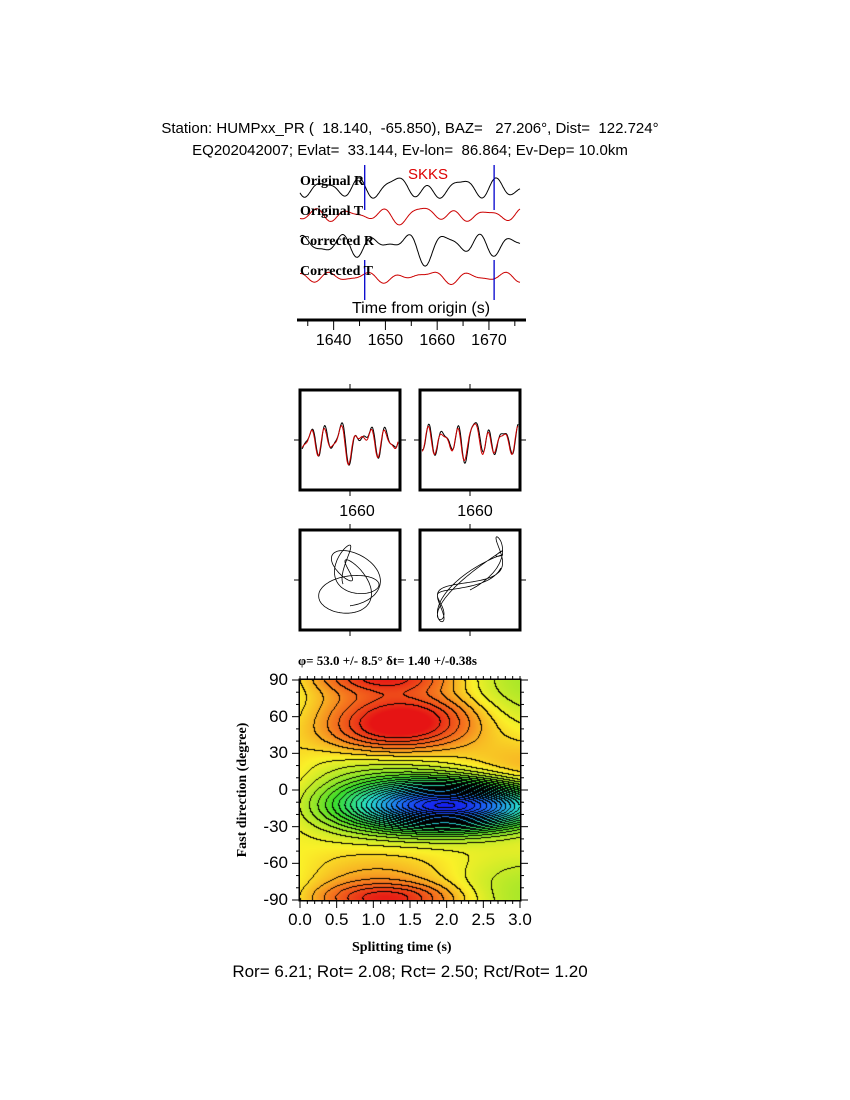 The image size is (850, 1100). What do you see at coordinates (483, 919) in the screenshot?
I see `grid-xtick-label: 2.5` at bounding box center [483, 919].